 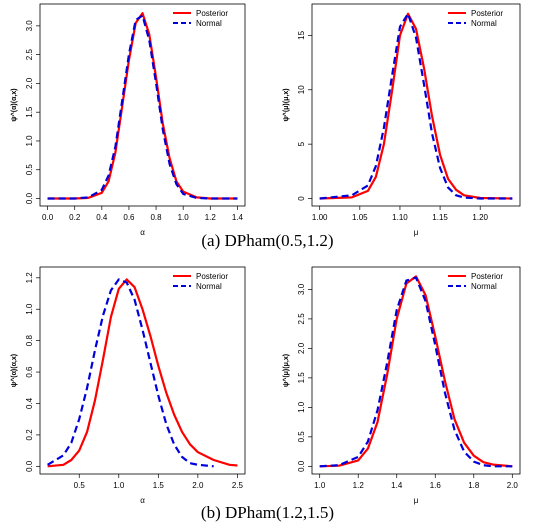 I want to click on y-tick-label: 0.6, so click(x=29, y=372).